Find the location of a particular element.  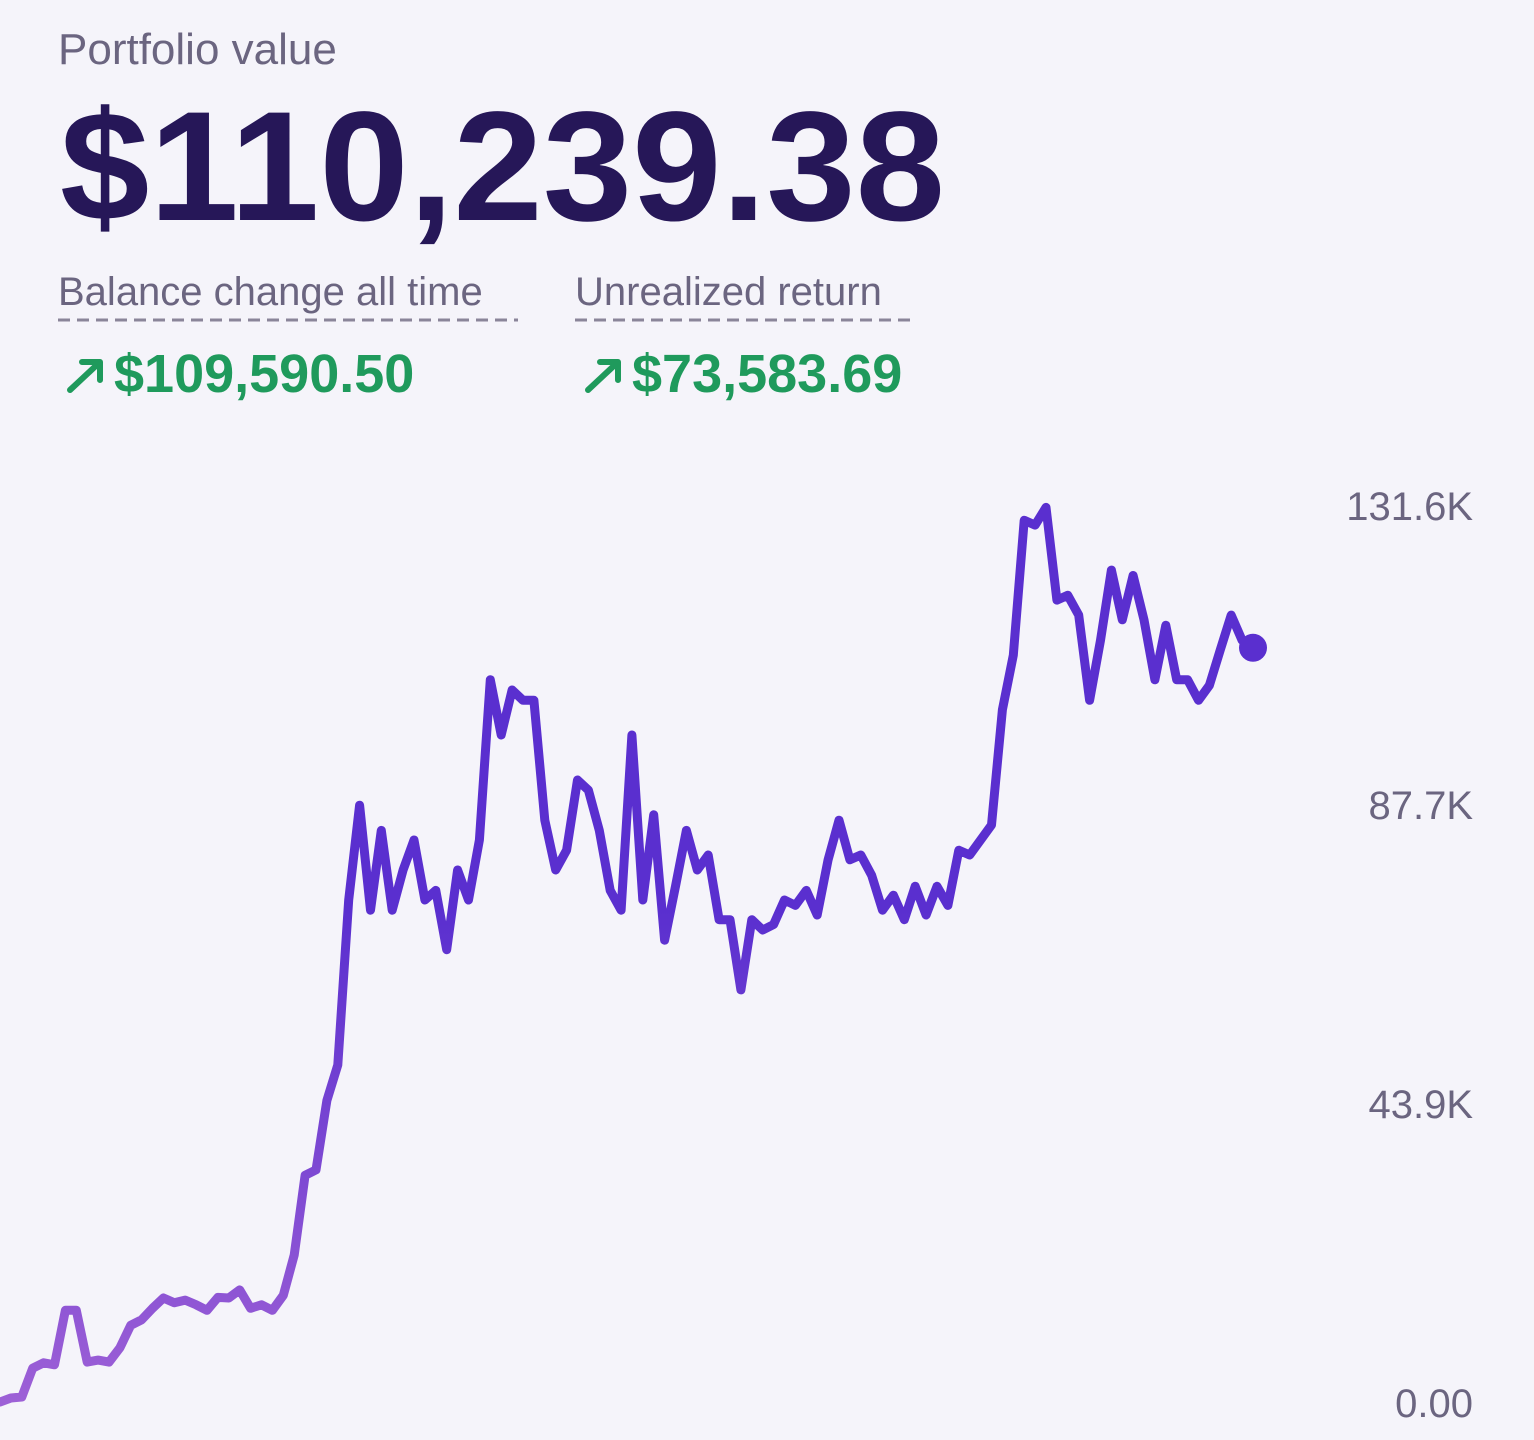

portfolio-value: $110,239.38 is located at coordinates (502, 167).